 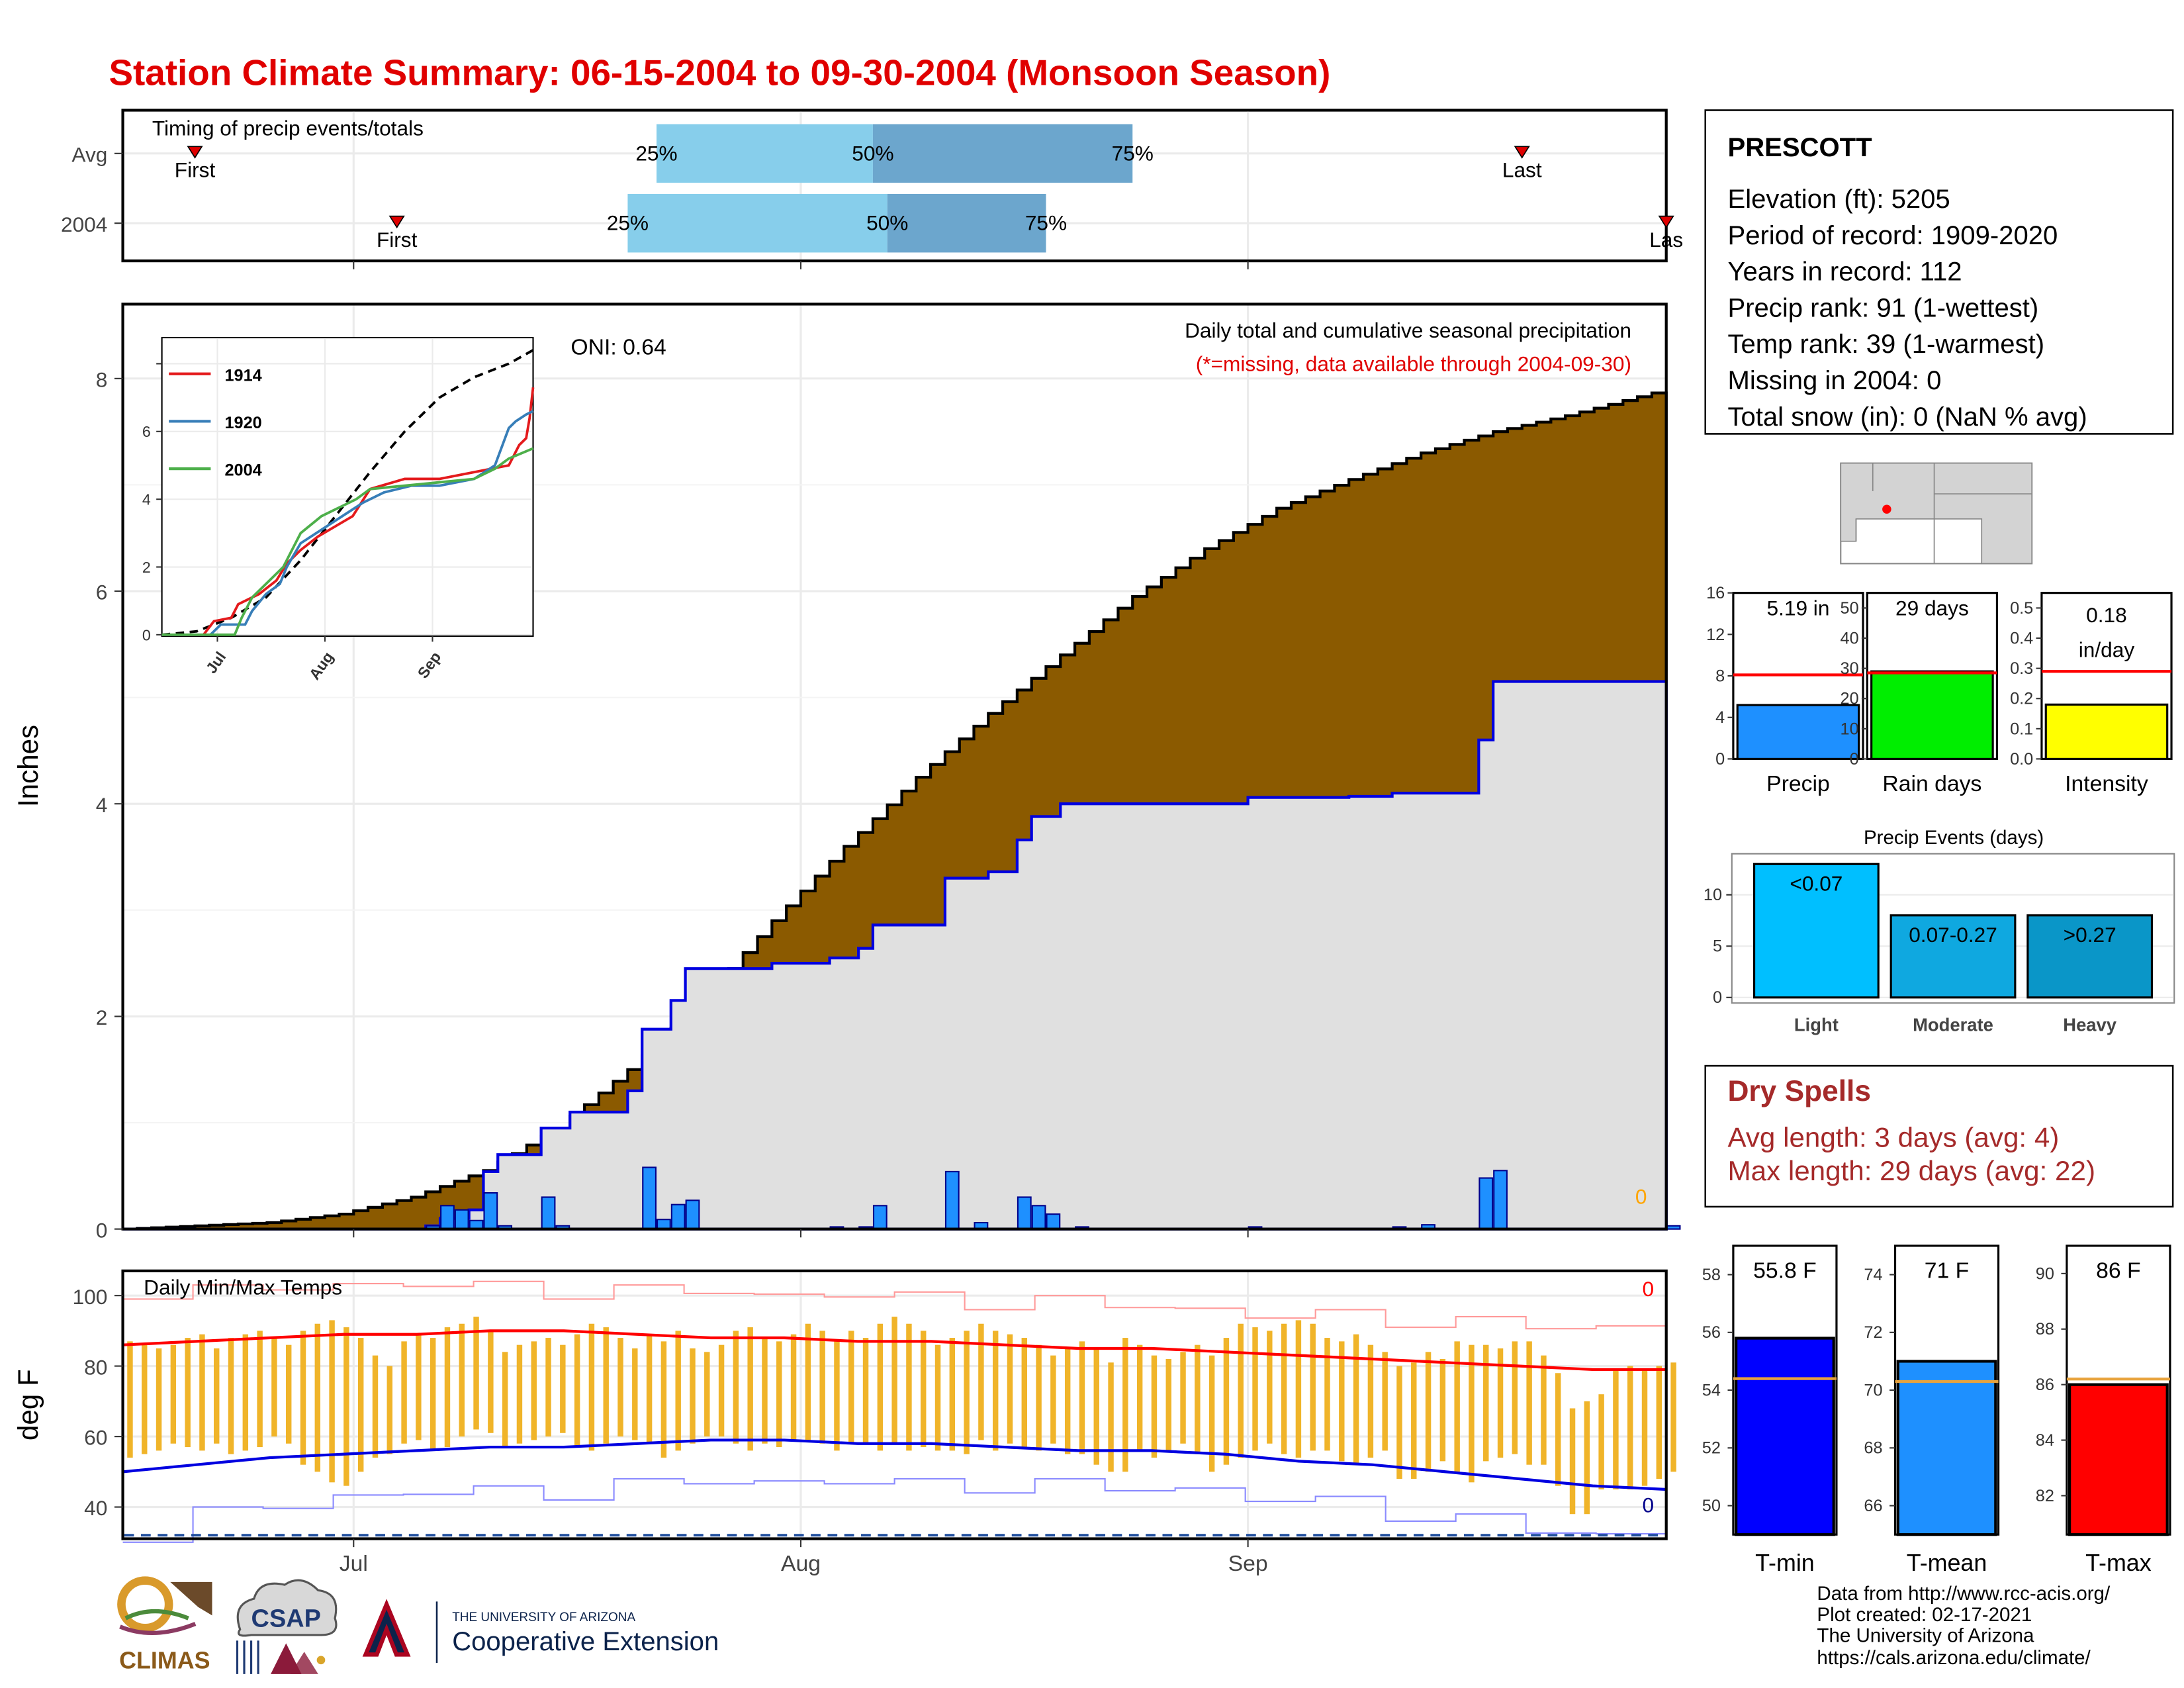 I want to click on timing-bar-q1, so click(x=757, y=223).